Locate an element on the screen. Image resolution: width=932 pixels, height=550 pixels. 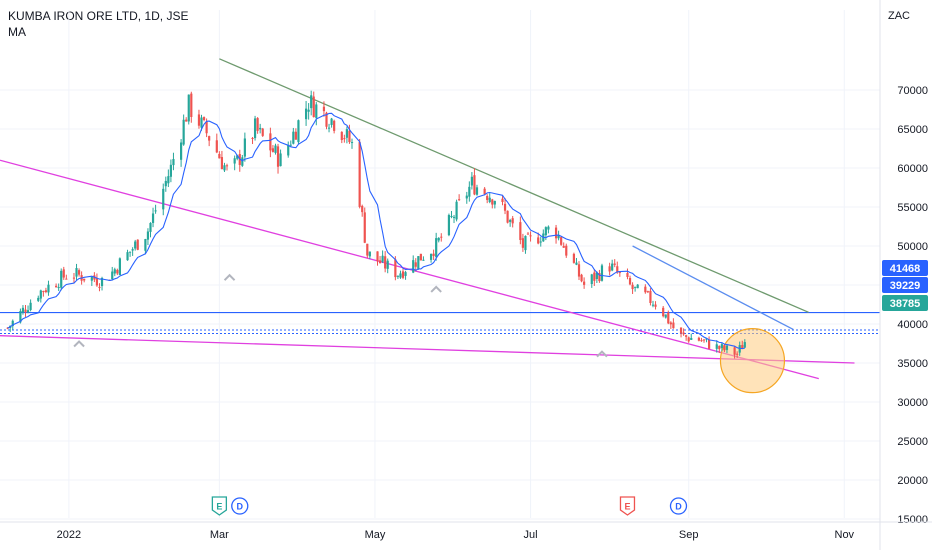
price-tag-label: 41468 is located at coordinates (905, 269).